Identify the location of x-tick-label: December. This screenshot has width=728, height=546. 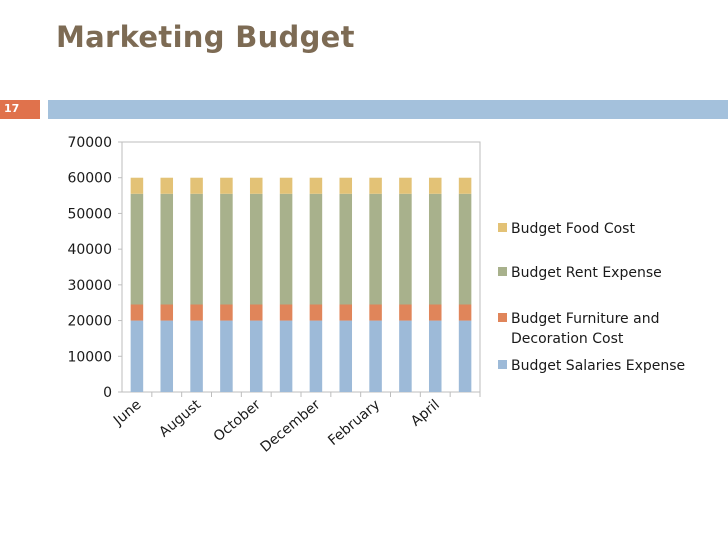
(291, 426).